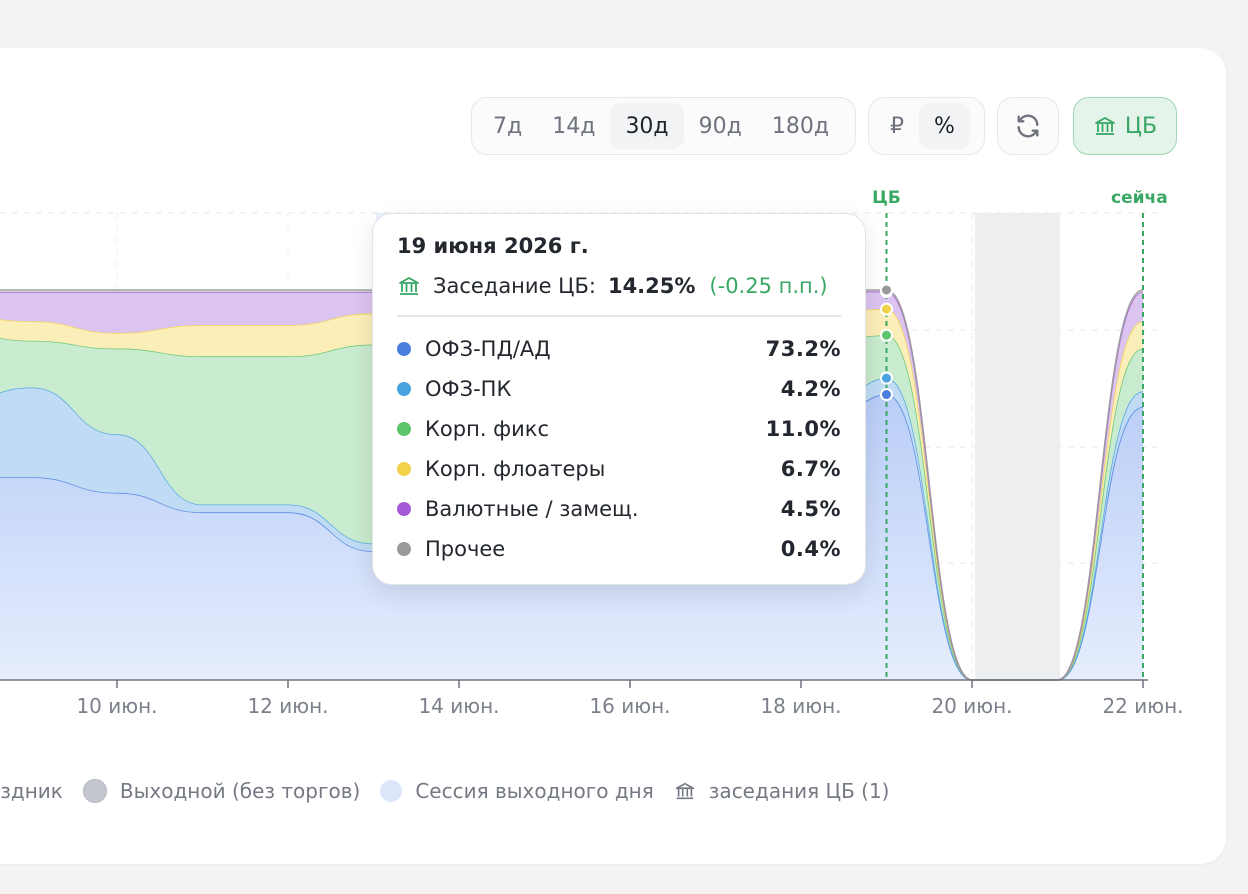 The height and width of the screenshot is (894, 1248). I want to click on weekend-swatch, so click(94, 791).